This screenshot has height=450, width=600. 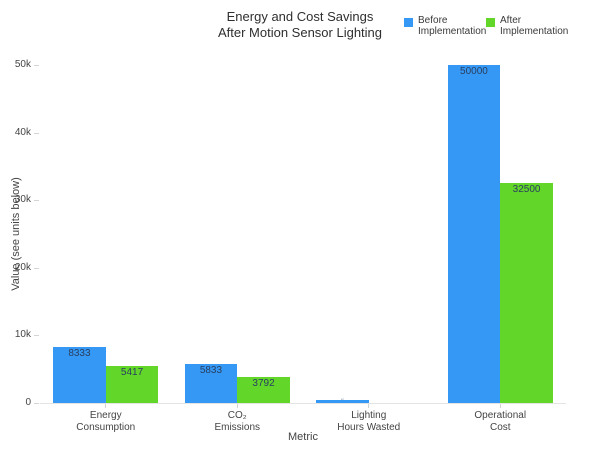 I want to click on x-category-label: Energy Consumption, so click(x=106, y=421).